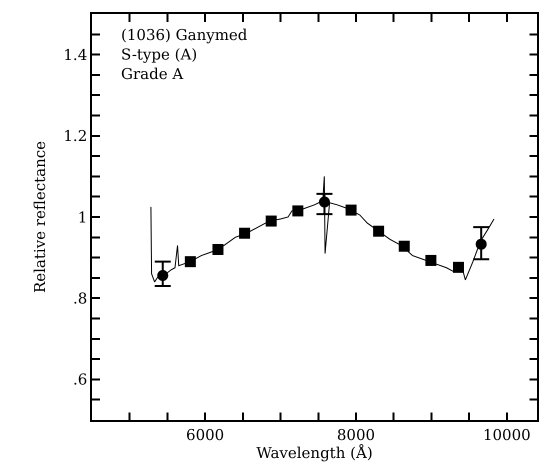 The height and width of the screenshot is (468, 542). Describe the element at coordinates (205, 435) in the screenshot. I see `x-tick-label: 6000` at that location.